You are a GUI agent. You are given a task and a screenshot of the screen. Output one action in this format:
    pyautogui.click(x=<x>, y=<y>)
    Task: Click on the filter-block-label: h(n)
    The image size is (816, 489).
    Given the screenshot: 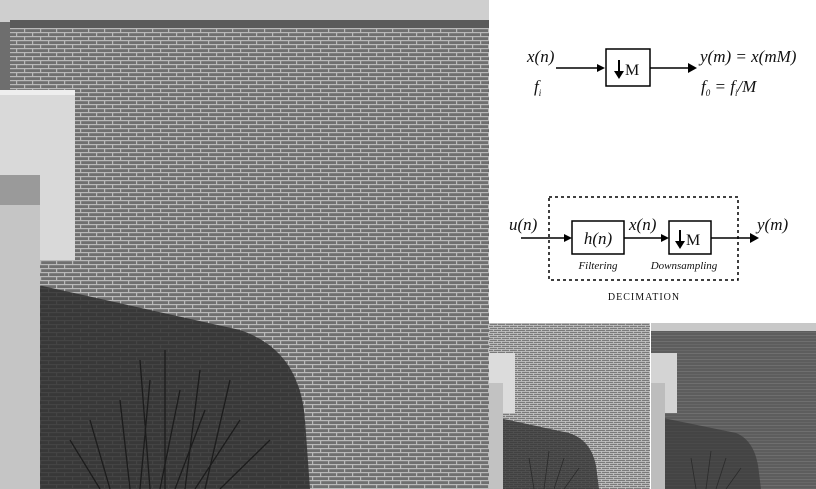 What is the action you would take?
    pyautogui.click(x=598, y=238)
    